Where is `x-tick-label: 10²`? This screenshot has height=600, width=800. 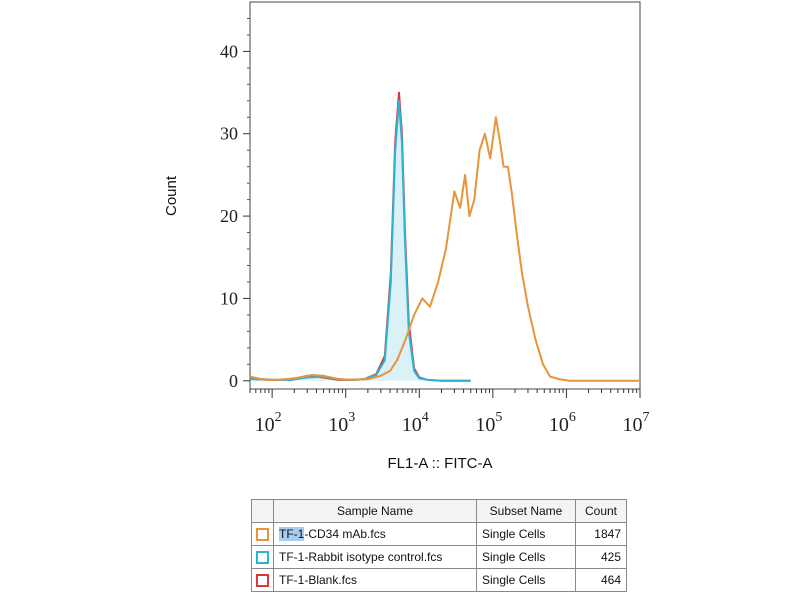
x-tick-label: 10² is located at coordinates (268, 423).